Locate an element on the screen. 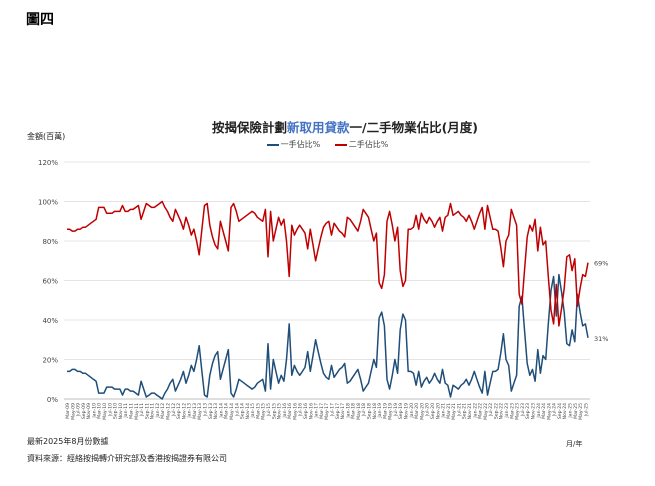 This screenshot has height=486, width=655. x-tick-label: Mar-17 is located at coordinates (322, 411).